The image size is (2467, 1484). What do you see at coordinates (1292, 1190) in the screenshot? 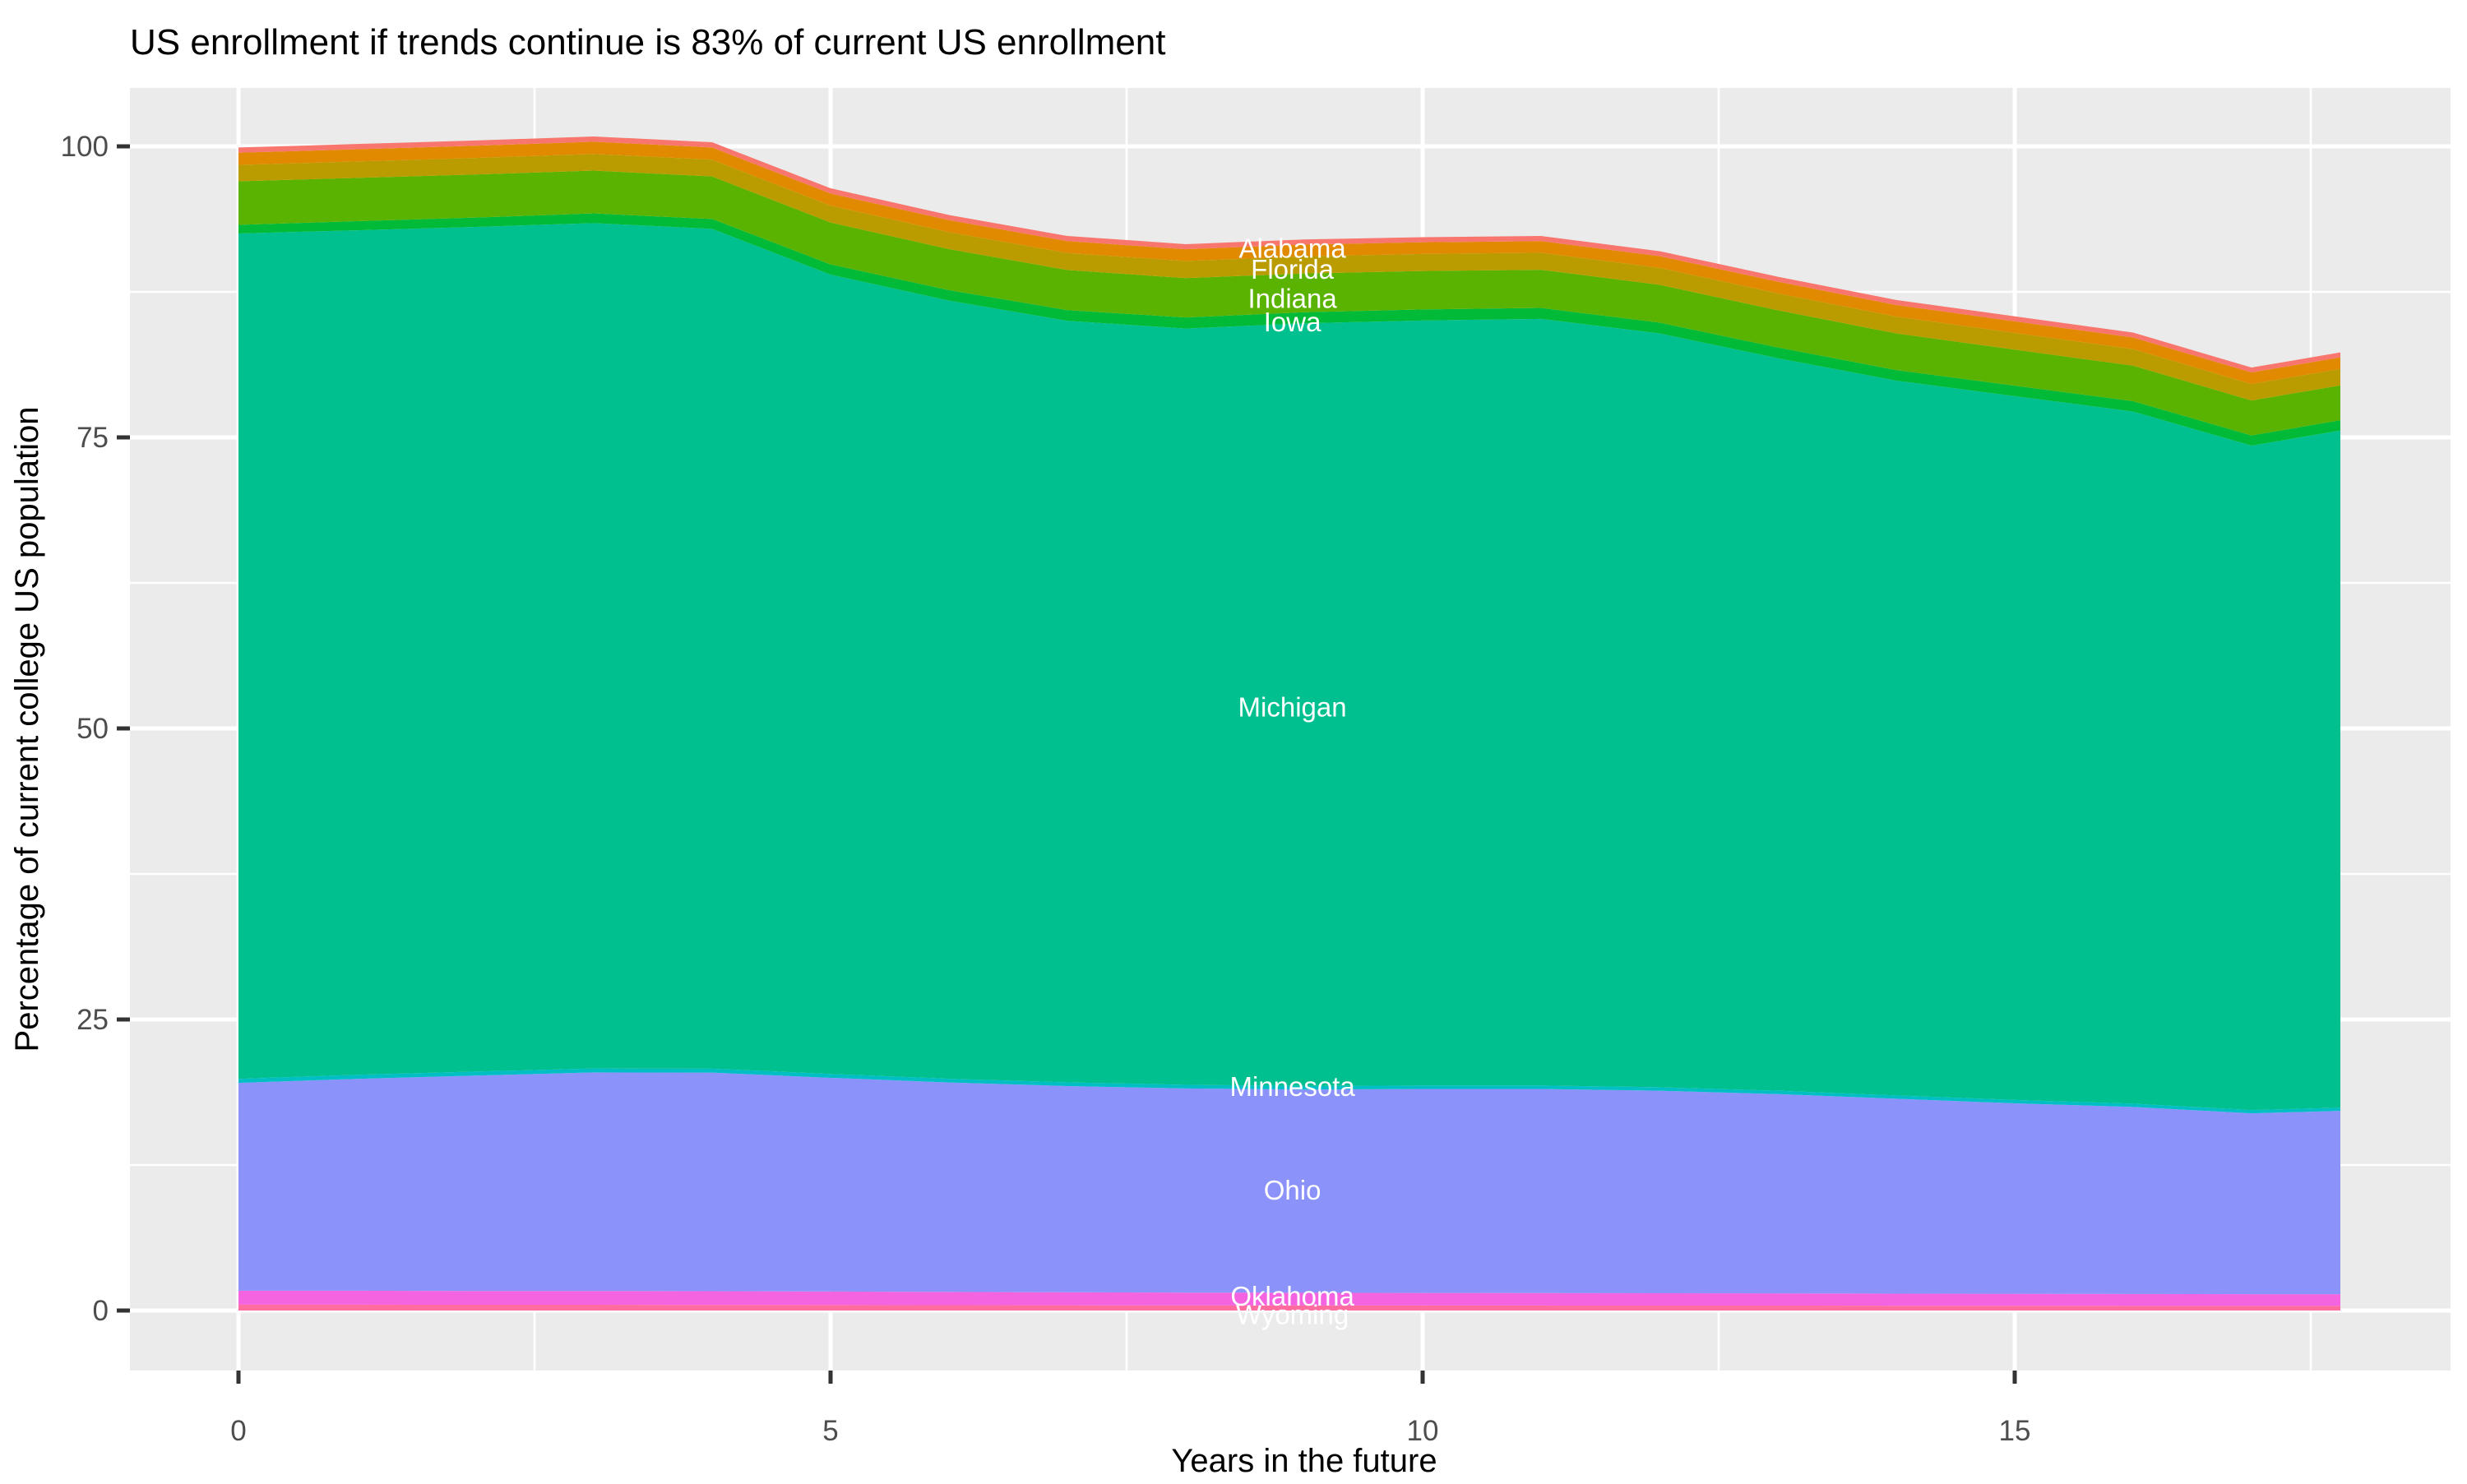
I see `state-label-ohio: Ohio` at bounding box center [1292, 1190].